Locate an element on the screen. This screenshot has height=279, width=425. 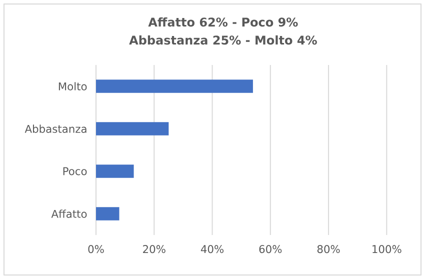
x-tick-label: 80% is located at coordinates (328, 249).